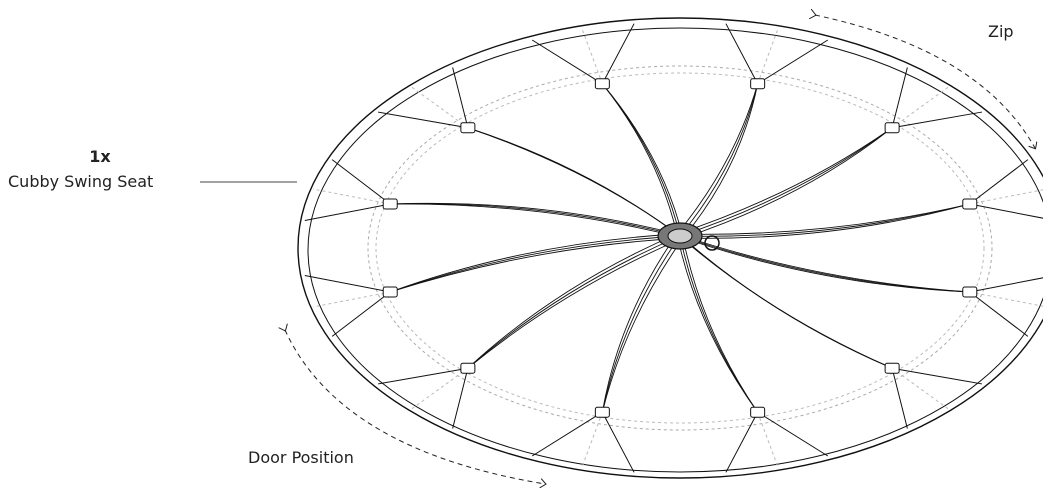 This screenshot has width=1043, height=488. I want to click on door-arrow, so click(415, 407).